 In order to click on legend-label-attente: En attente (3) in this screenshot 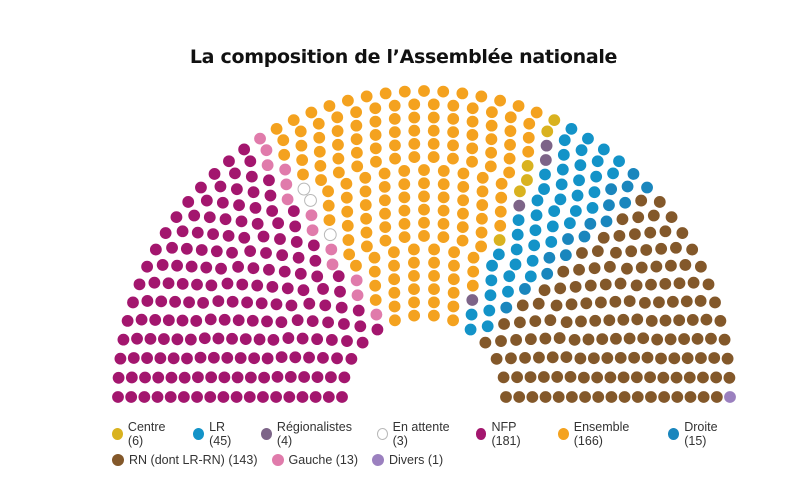, I will do `click(421, 434)`.